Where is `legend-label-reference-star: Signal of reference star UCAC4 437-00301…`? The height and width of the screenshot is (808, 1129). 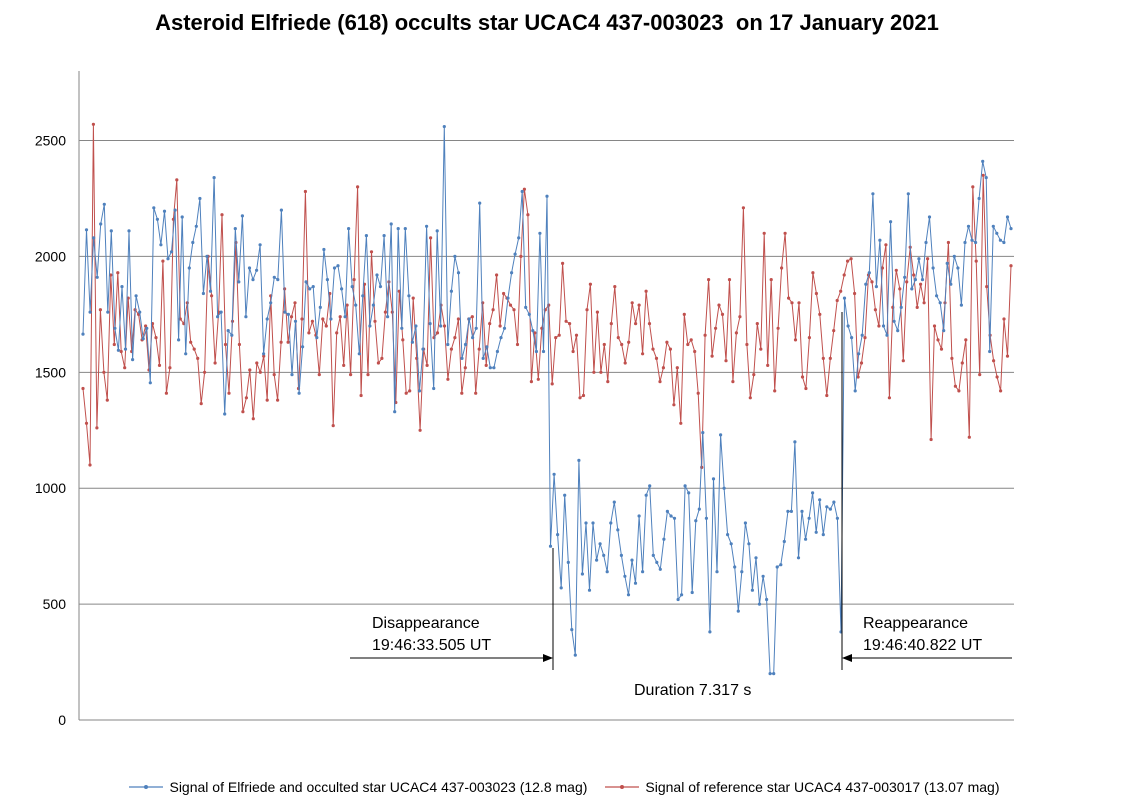 legend-label-reference-star: Signal of reference star UCAC4 437-00301… is located at coordinates (822, 787).